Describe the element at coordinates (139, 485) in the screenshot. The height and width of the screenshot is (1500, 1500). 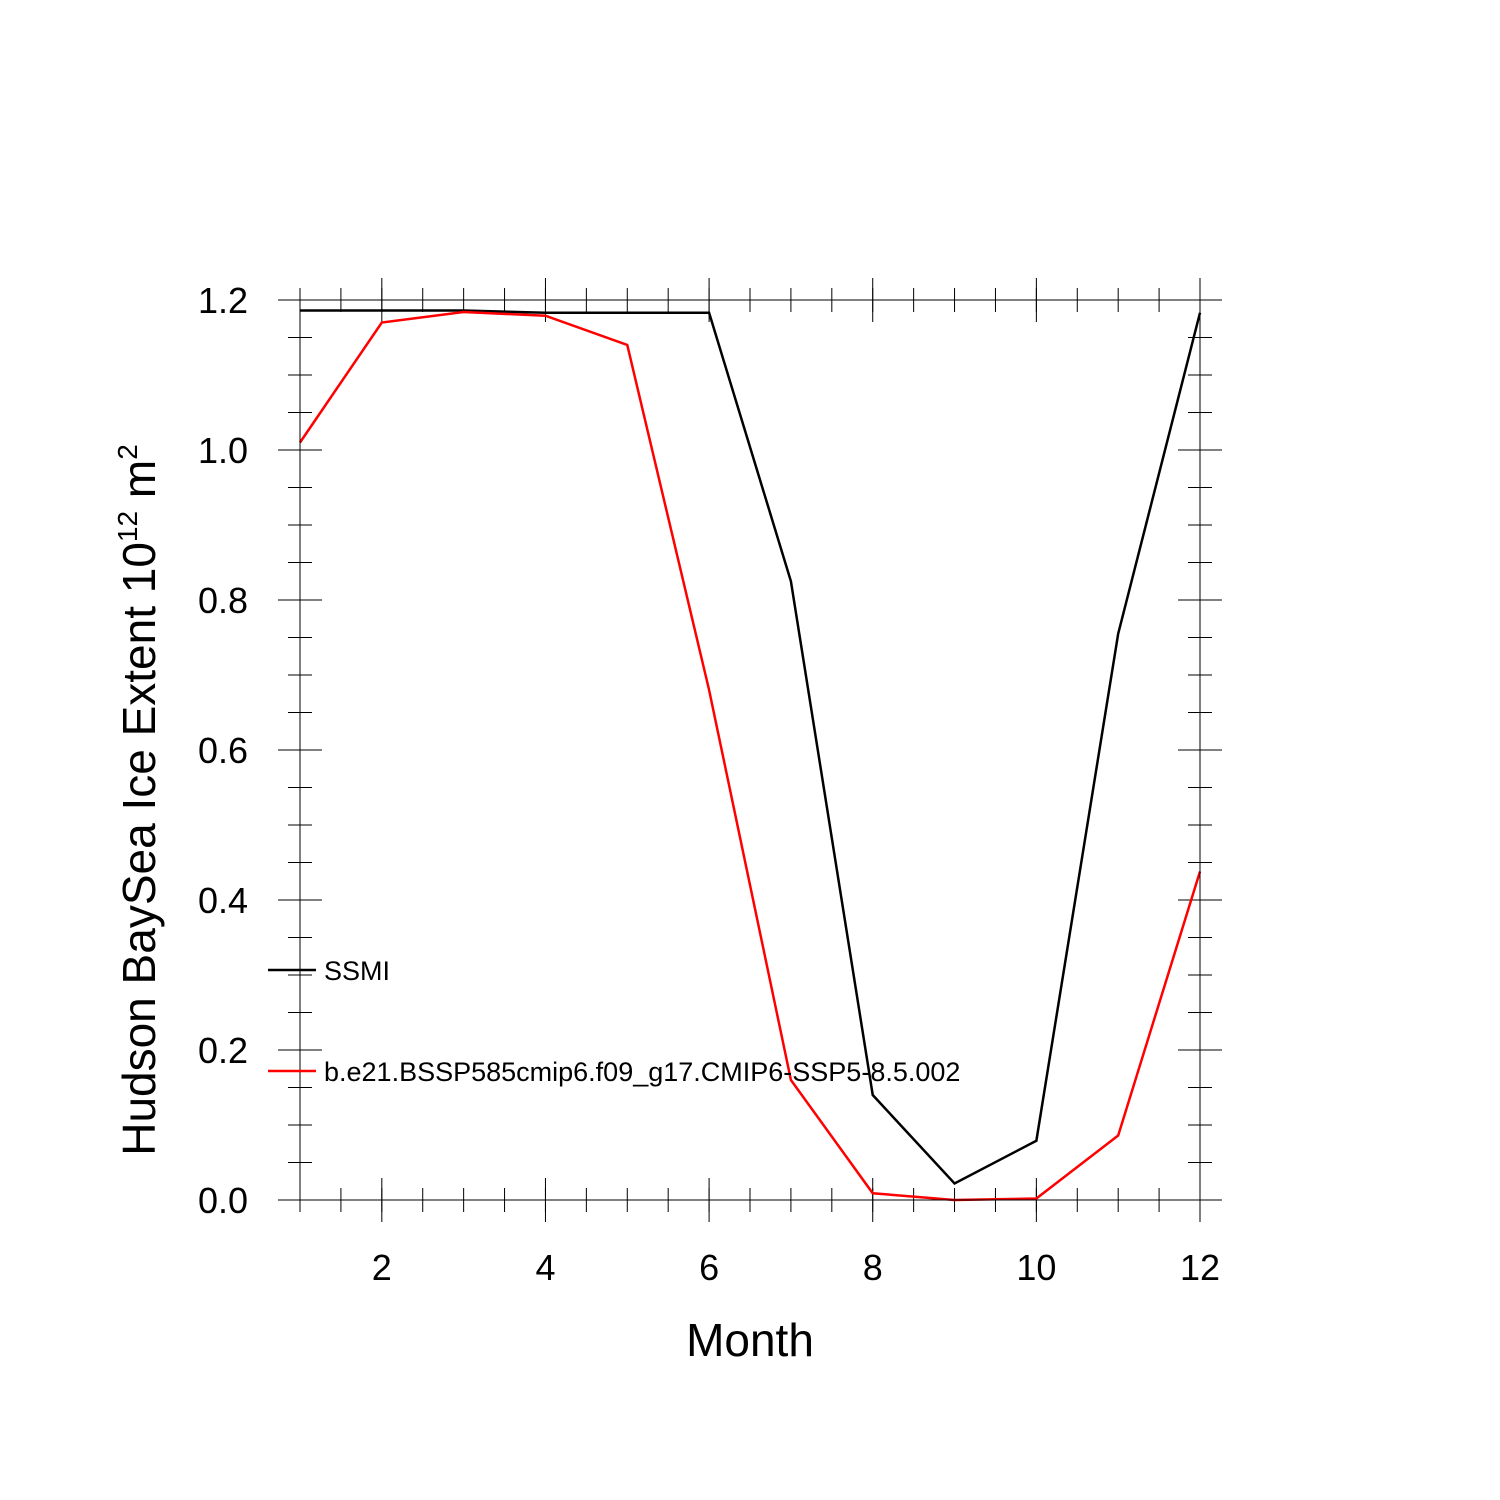
I see `y-axis-title-unit: m` at that location.